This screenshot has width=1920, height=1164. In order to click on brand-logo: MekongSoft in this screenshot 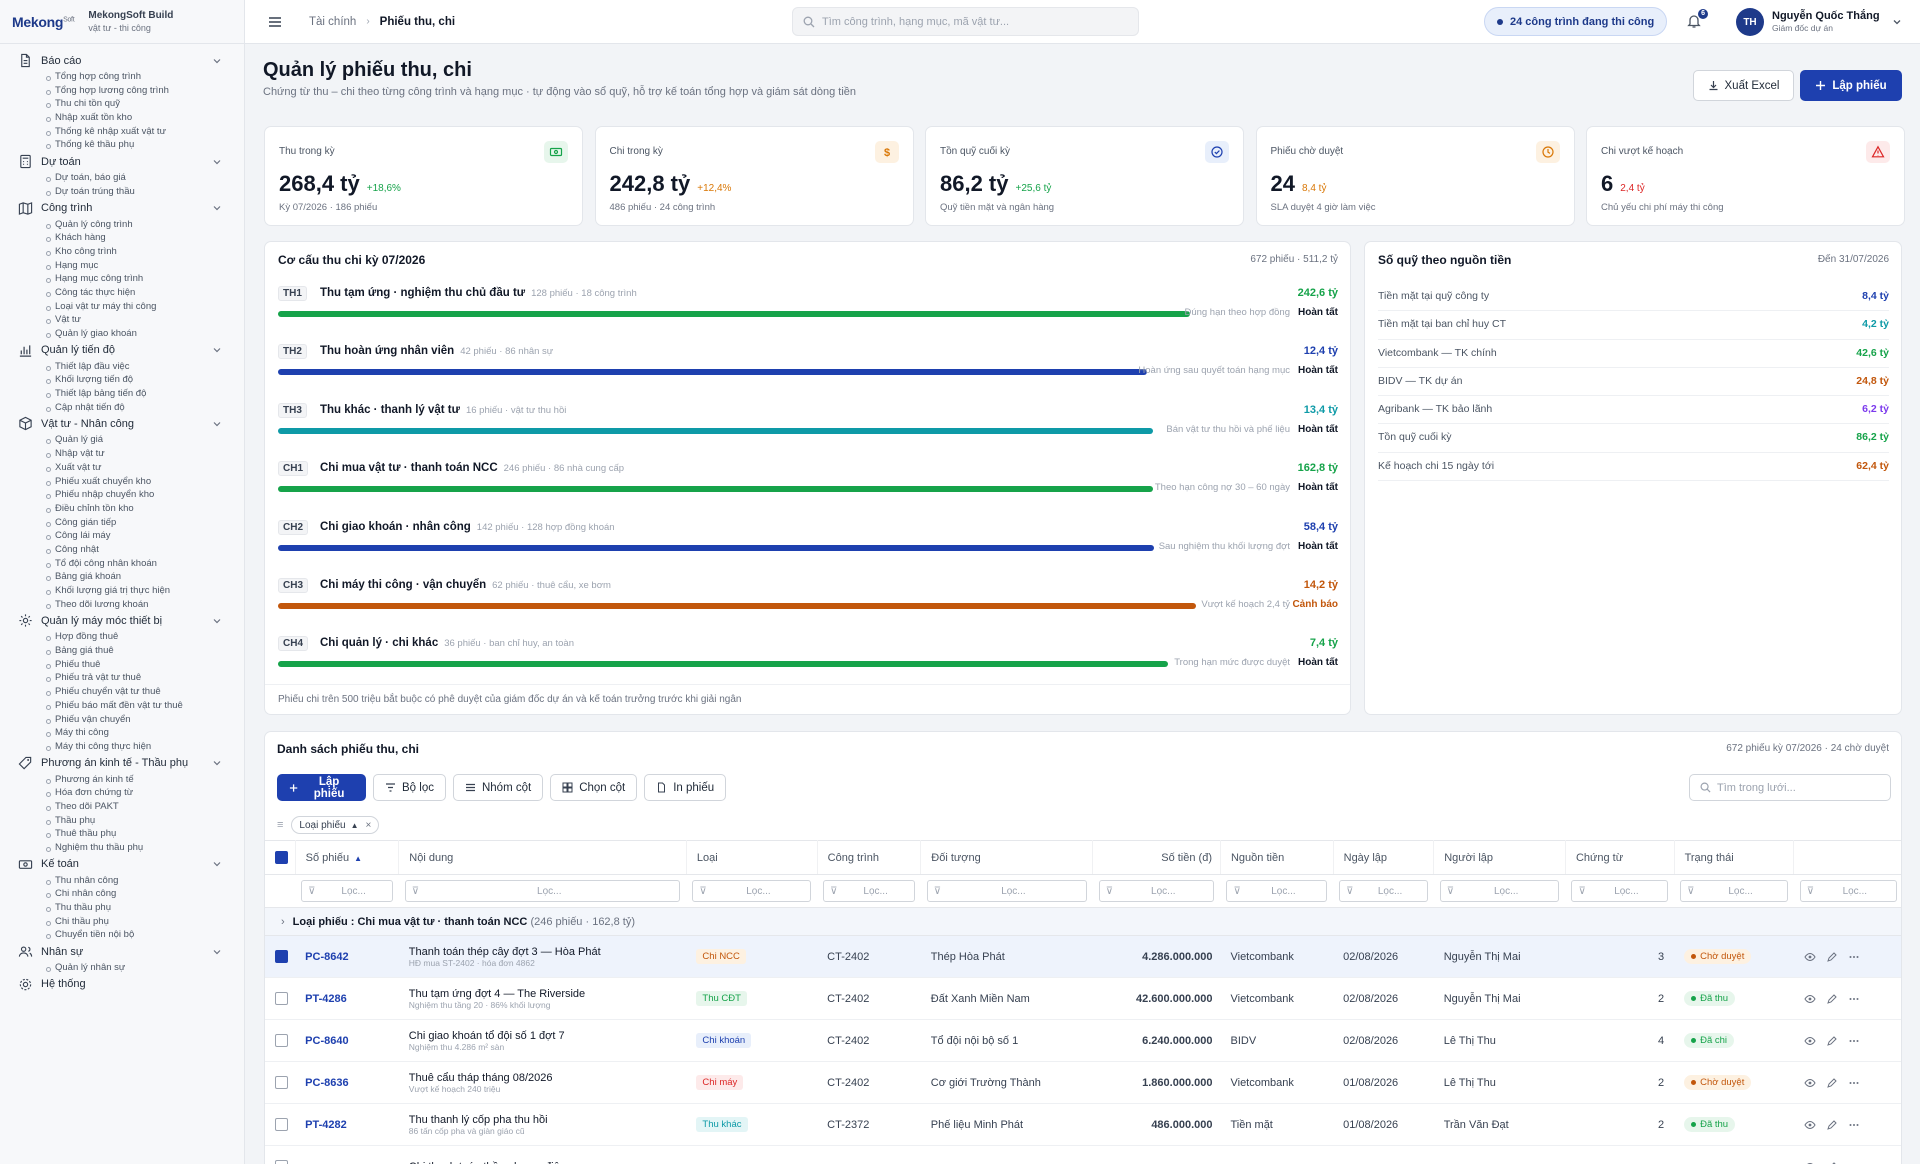, I will do `click(43, 21)`.